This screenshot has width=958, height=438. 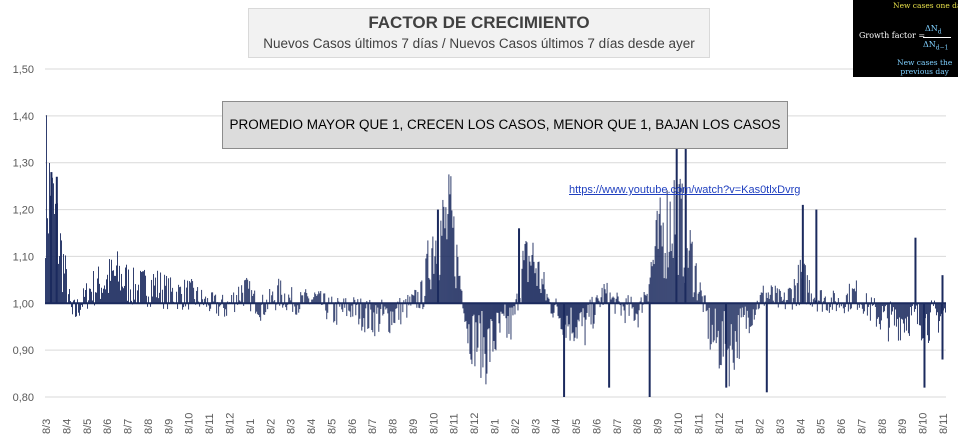 What do you see at coordinates (394, 426) in the screenshot?
I see `x-tick-label: 8/8` at bounding box center [394, 426].